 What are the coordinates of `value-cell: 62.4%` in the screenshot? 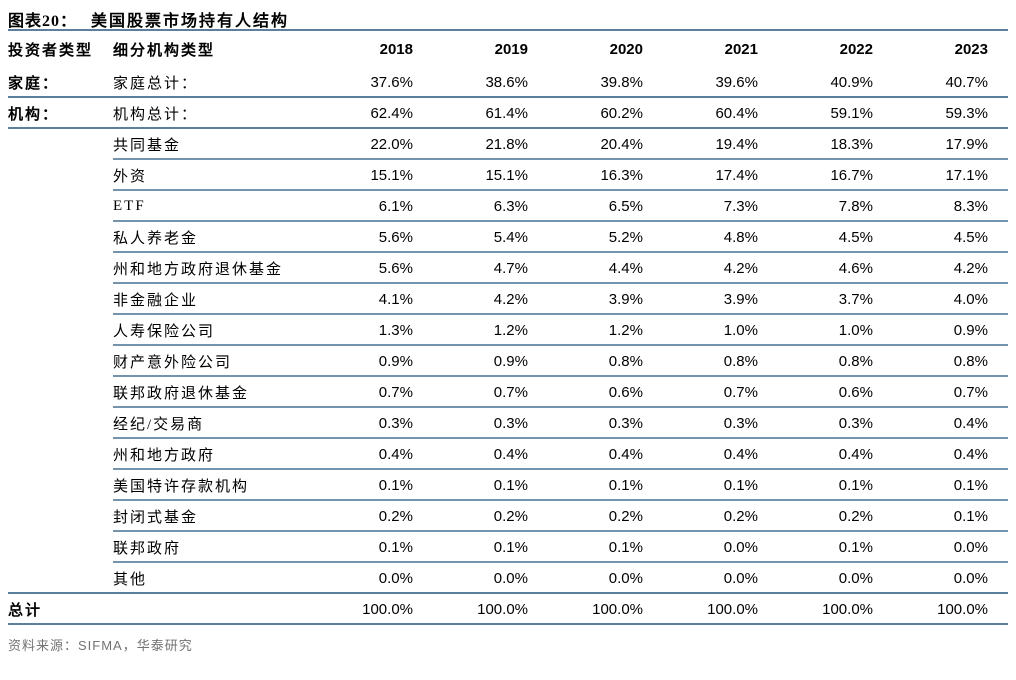 It's located at (391, 113).